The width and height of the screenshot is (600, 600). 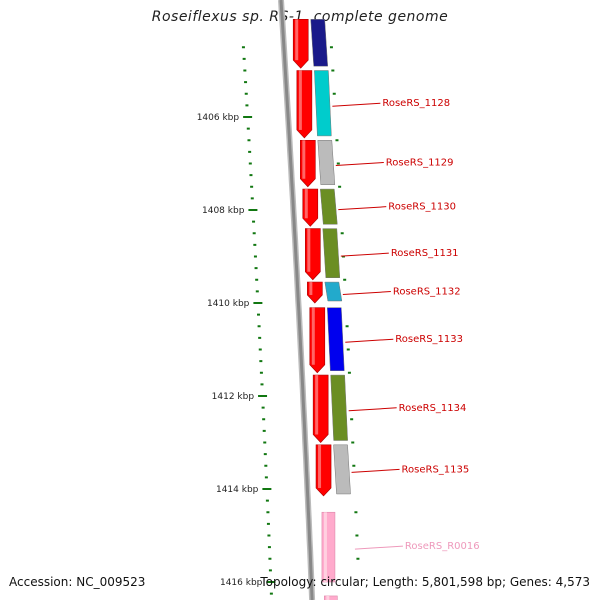 What do you see at coordinates (342, 582) in the screenshot?
I see `topology-value: circular` at bounding box center [342, 582].